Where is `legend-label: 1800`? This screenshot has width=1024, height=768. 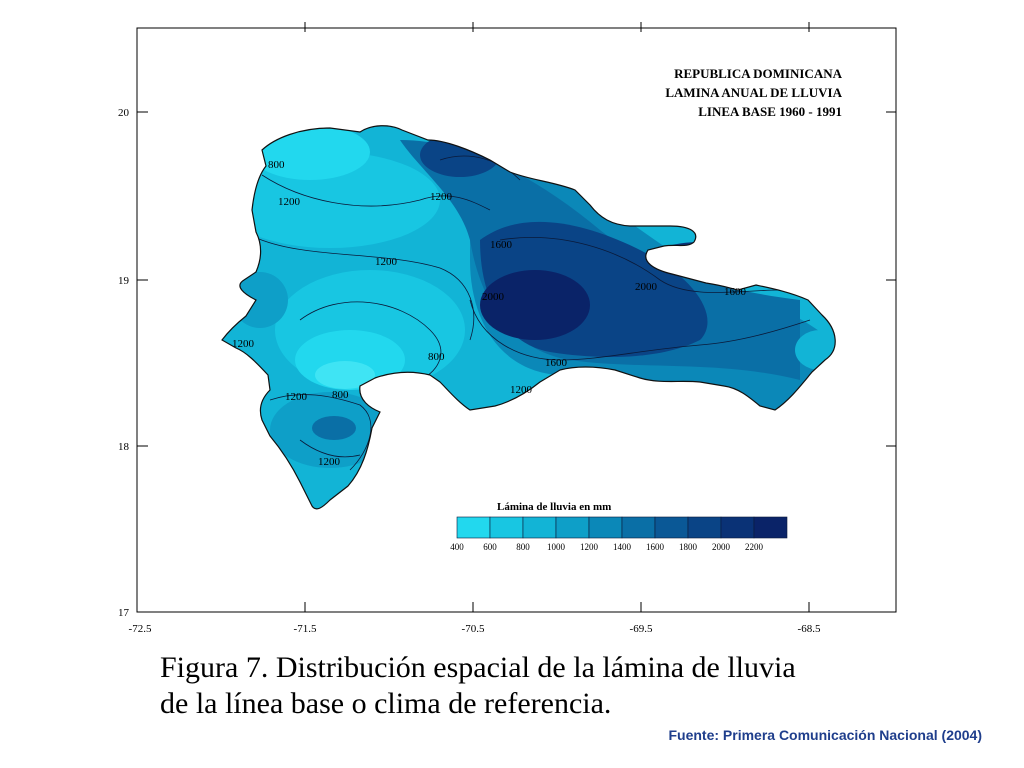 legend-label: 1800 is located at coordinates (688, 547).